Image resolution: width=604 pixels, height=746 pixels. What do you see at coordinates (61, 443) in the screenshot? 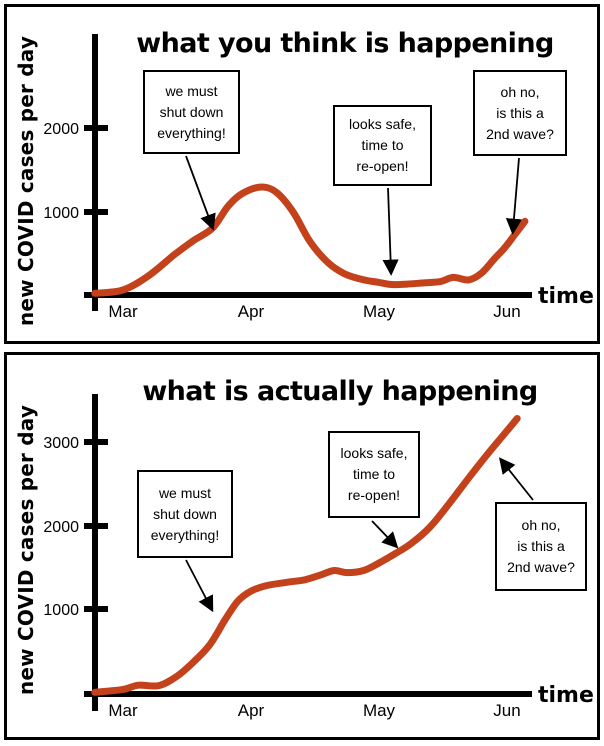
I see `panel2-ytick-3000-label: 3000` at bounding box center [61, 443].